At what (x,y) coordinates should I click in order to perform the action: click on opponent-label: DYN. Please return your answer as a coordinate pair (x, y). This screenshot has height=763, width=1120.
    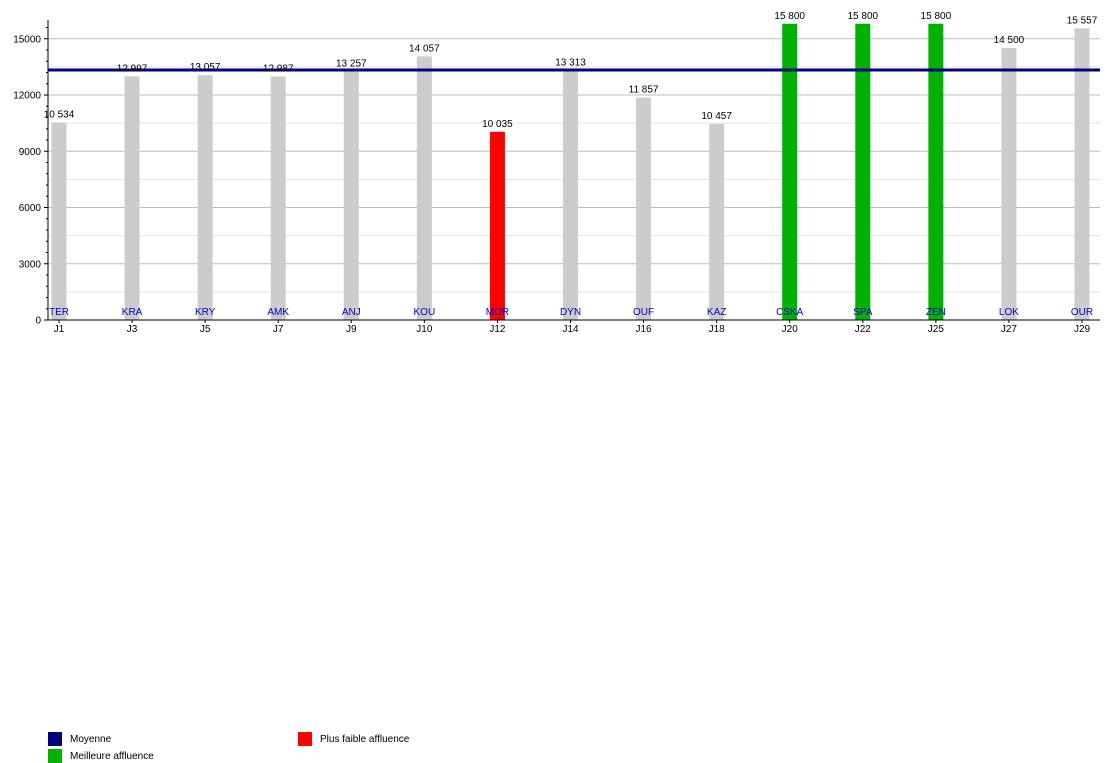
    Looking at the image, I should click on (570, 312).